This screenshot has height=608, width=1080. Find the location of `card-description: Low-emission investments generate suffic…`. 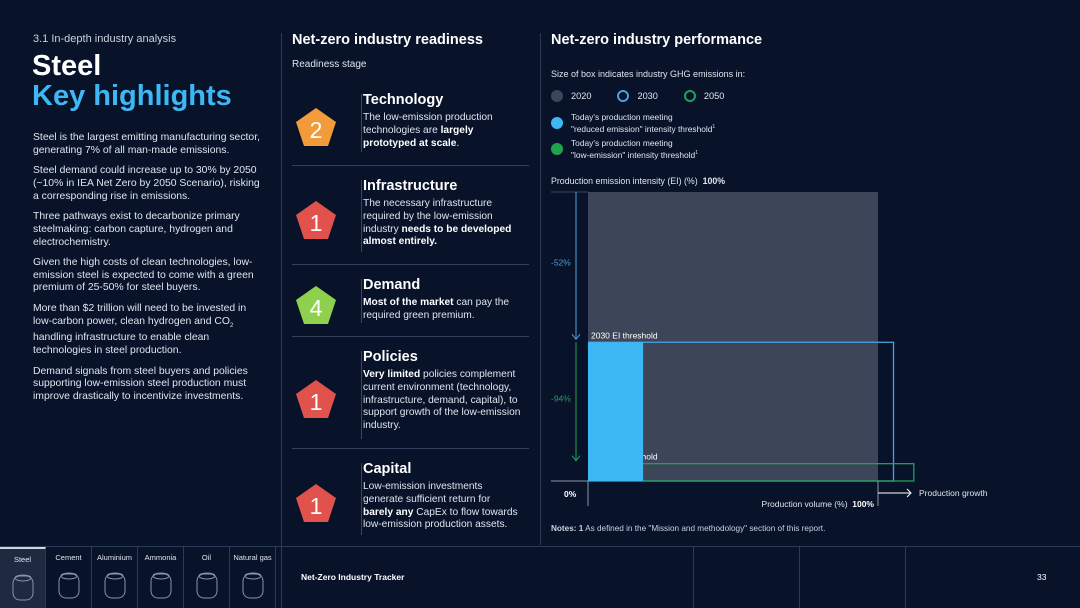

card-description: Low-emission investments generate suffic… is located at coordinates (440, 506).